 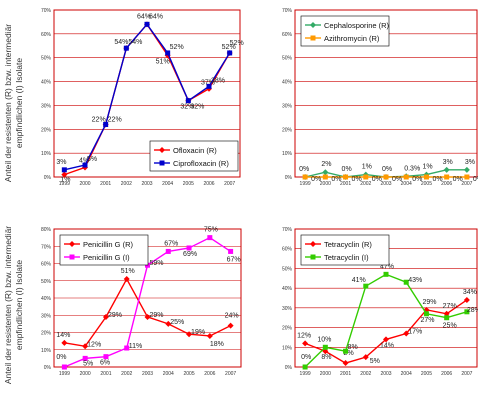 What do you see at coordinates (287, 106) in the screenshot?
I see `p2-y-tick-label: 30%` at bounding box center [287, 106].